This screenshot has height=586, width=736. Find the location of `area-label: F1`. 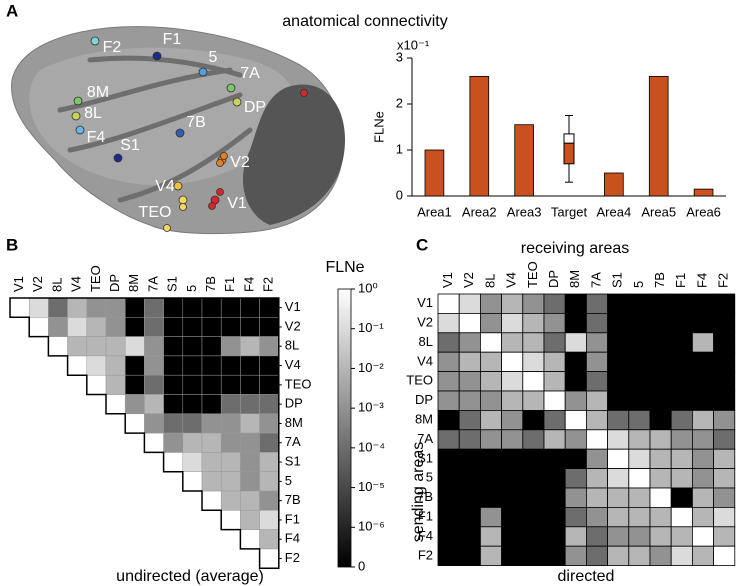

area-label: F1 is located at coordinates (172, 39).